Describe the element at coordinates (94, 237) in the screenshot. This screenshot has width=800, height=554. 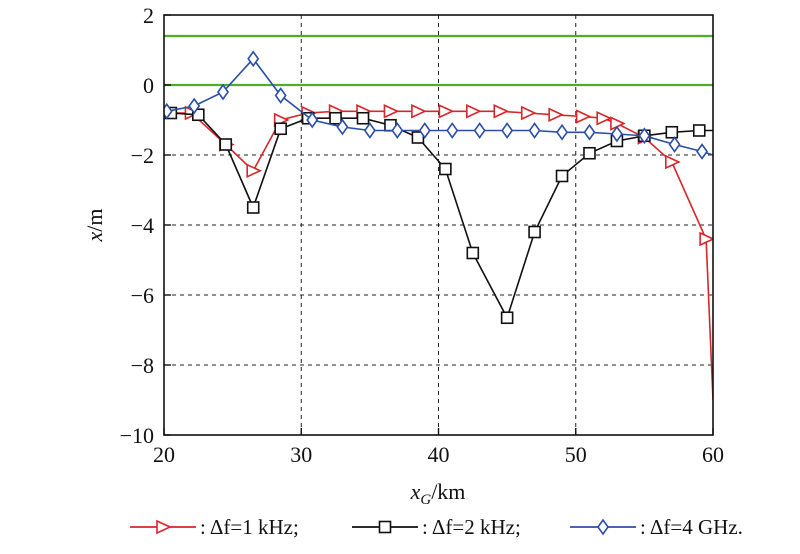
I see `y-axis-title-var: x` at that location.